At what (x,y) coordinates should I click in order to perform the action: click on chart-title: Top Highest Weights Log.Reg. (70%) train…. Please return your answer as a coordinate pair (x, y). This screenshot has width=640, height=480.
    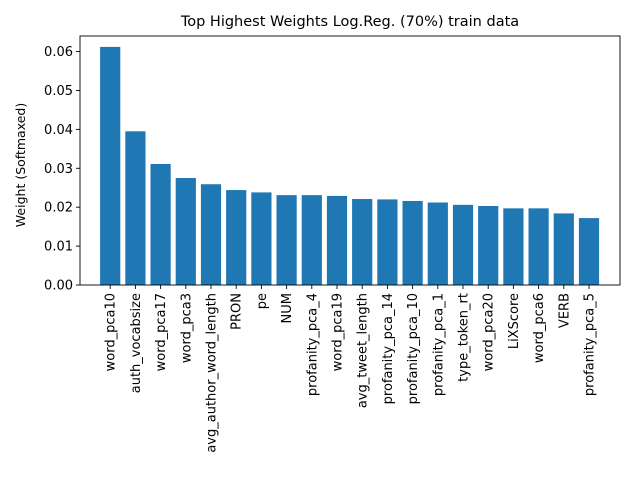
    Looking at the image, I should click on (349, 22).